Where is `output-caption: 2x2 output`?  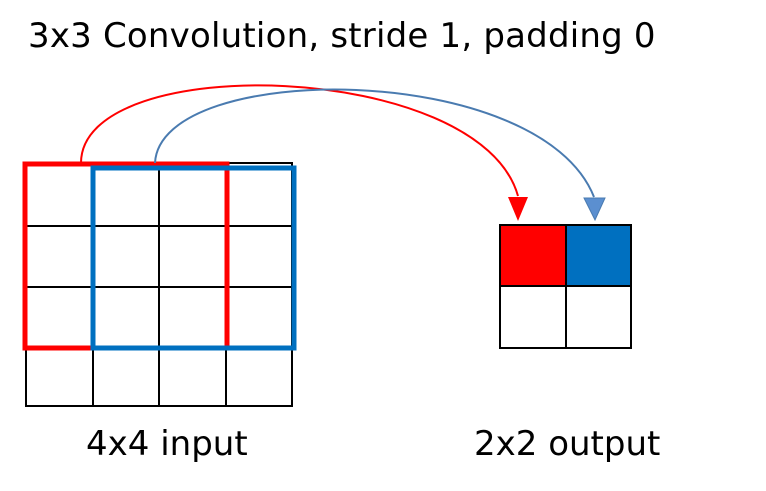
output-caption: 2x2 output is located at coordinates (567, 444).